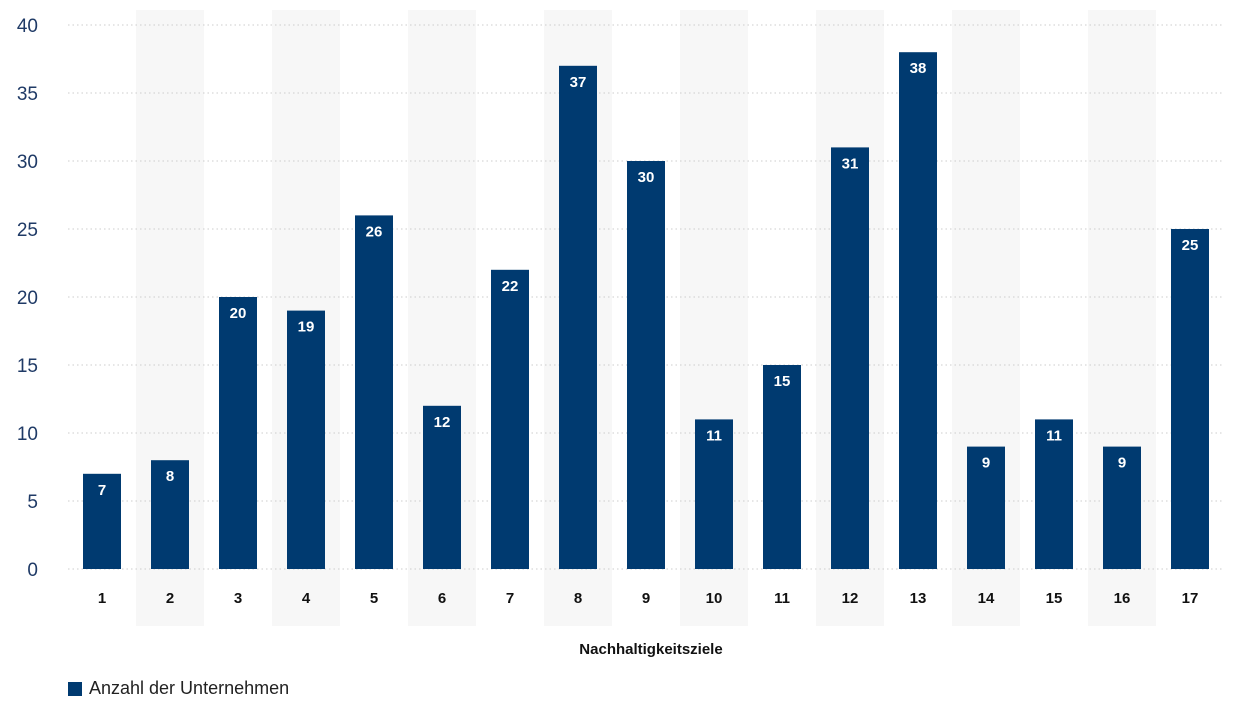  I want to click on y-tick-label: 0, so click(32, 570).